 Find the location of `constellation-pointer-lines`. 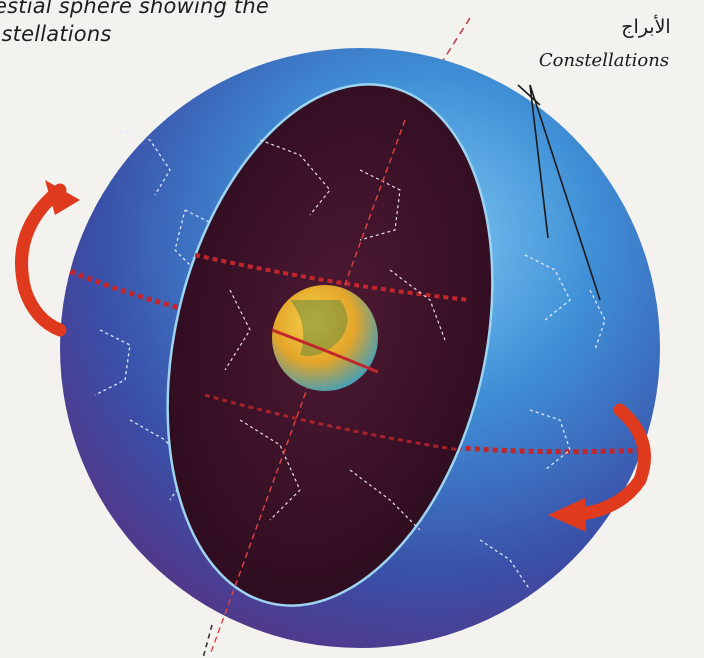

constellation-pointer-lines is located at coordinates (559, 192).